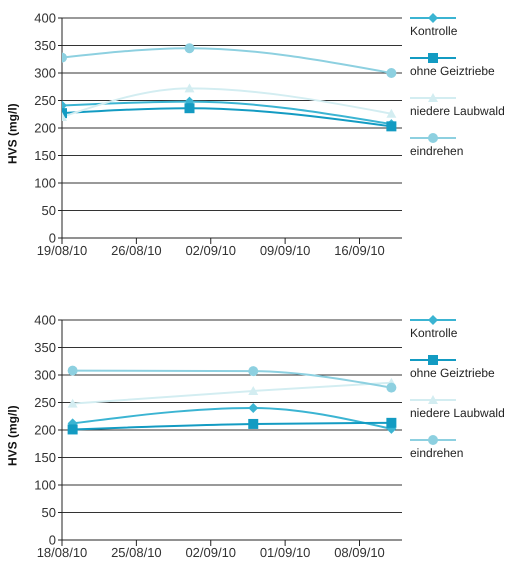 This screenshot has width=514, height=568. I want to click on x-tick-label: 01/09/10, so click(285, 552).